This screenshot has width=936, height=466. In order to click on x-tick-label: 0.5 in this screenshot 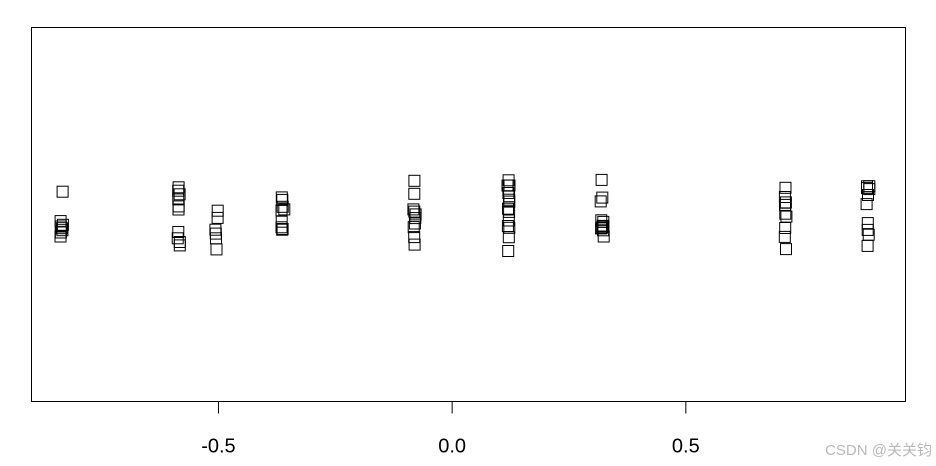, I will do `click(686, 447)`.